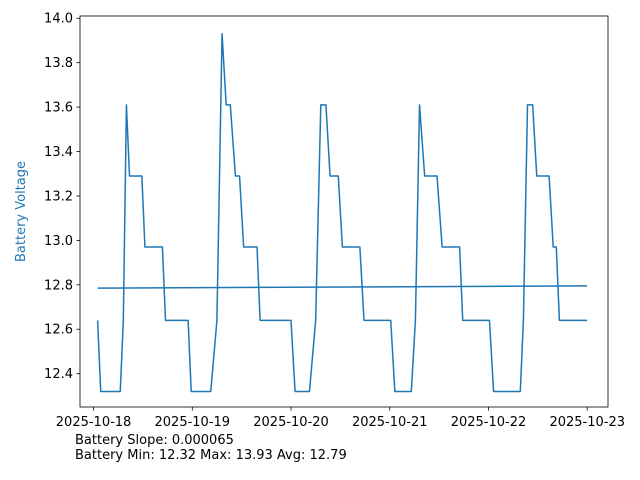 Image resolution: width=640 pixels, height=480 pixels. I want to click on x-tick-label: 2025-10-19, so click(193, 422).